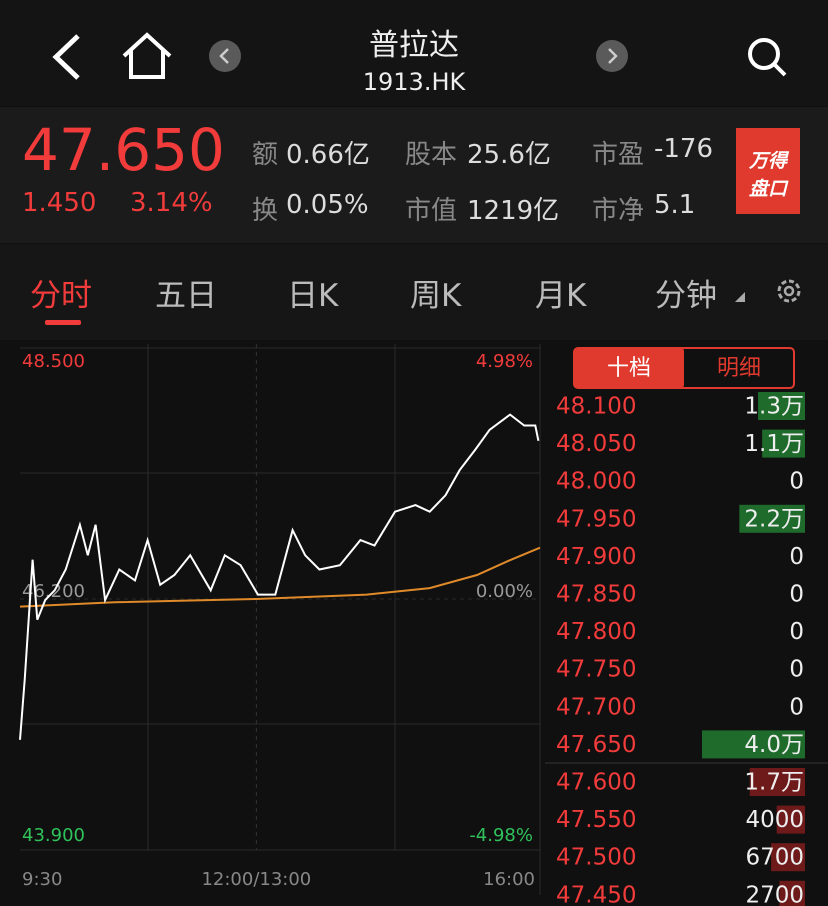 This screenshot has height=906, width=828. Describe the element at coordinates (596, 482) in the screenshot. I see `order-price: 48.000` at that location.